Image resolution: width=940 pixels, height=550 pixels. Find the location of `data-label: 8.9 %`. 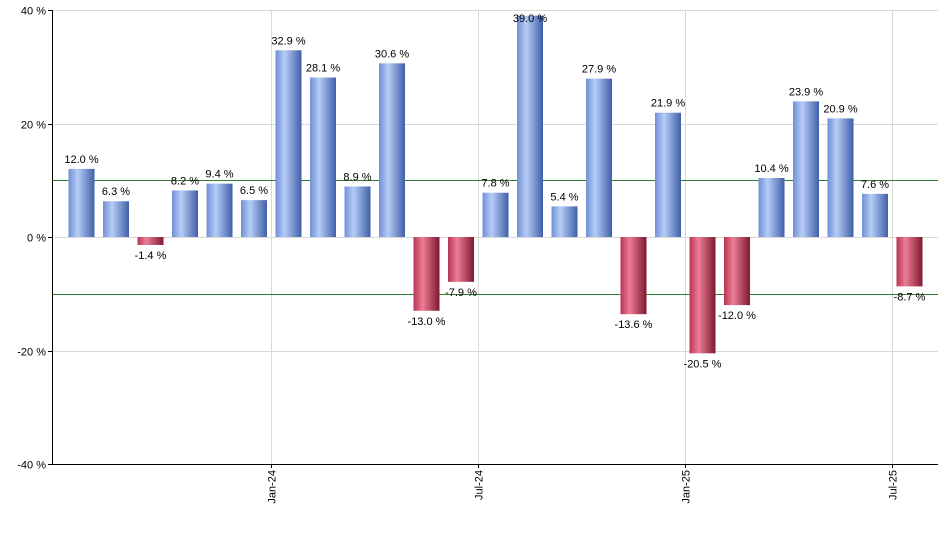

data-label: 8.9 % is located at coordinates (357, 177).